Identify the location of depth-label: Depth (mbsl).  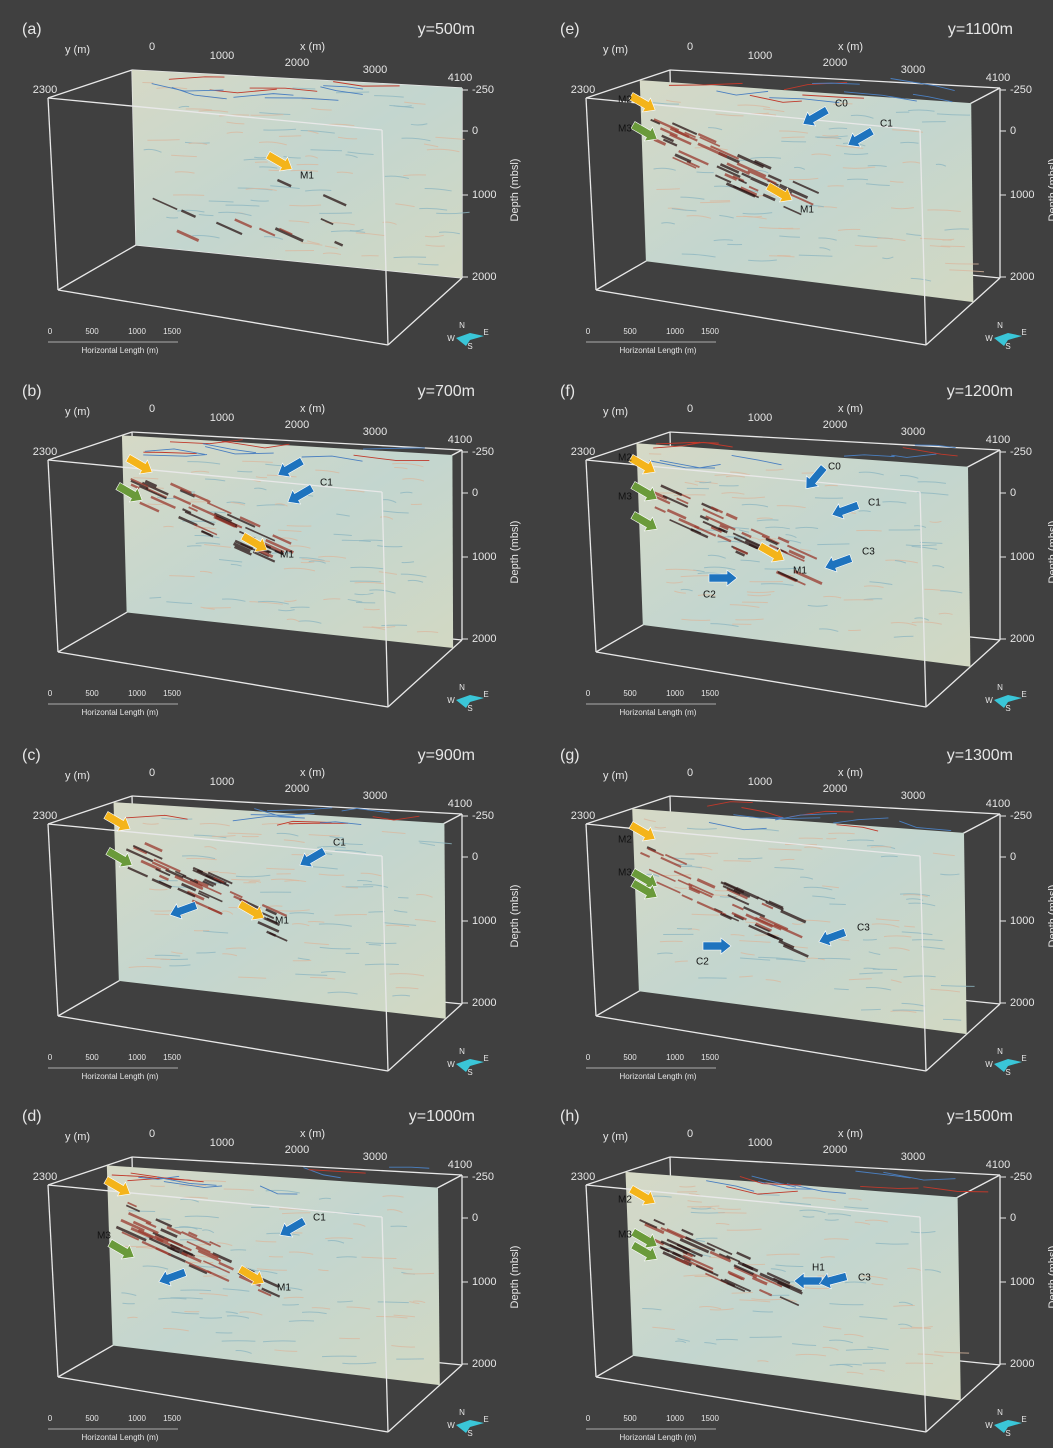
(1050, 552).